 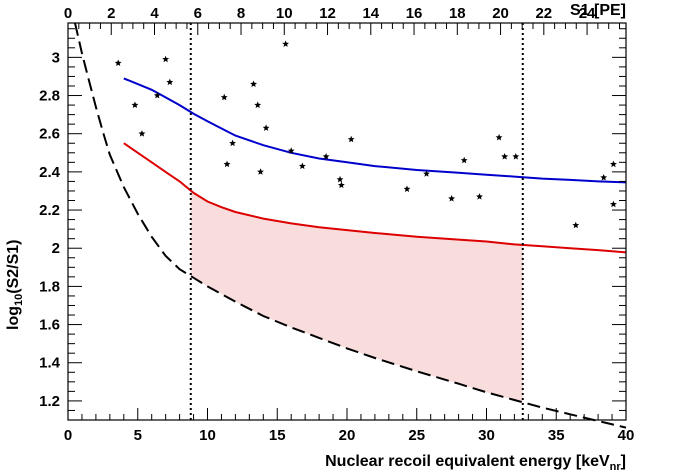 What do you see at coordinates (626, 435) in the screenshot?
I see `x-tick-label: 40` at bounding box center [626, 435].